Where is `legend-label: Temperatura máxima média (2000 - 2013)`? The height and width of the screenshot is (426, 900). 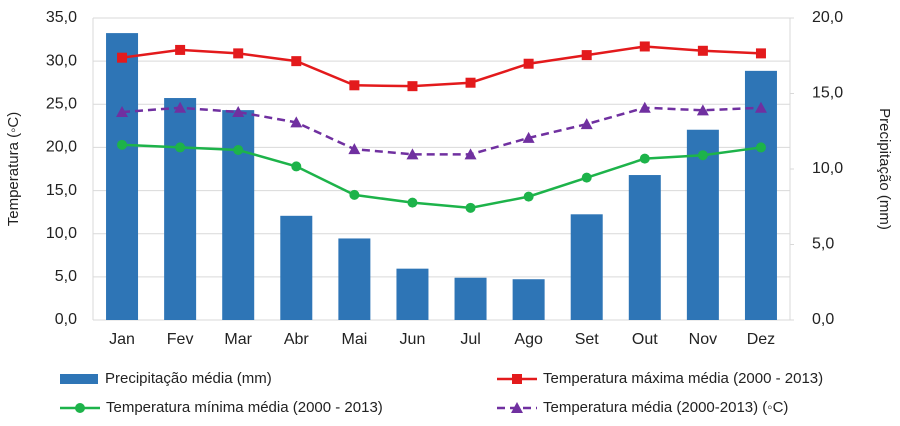
legend-label: Temperatura máxima média (2000 - 2013) is located at coordinates (683, 378).